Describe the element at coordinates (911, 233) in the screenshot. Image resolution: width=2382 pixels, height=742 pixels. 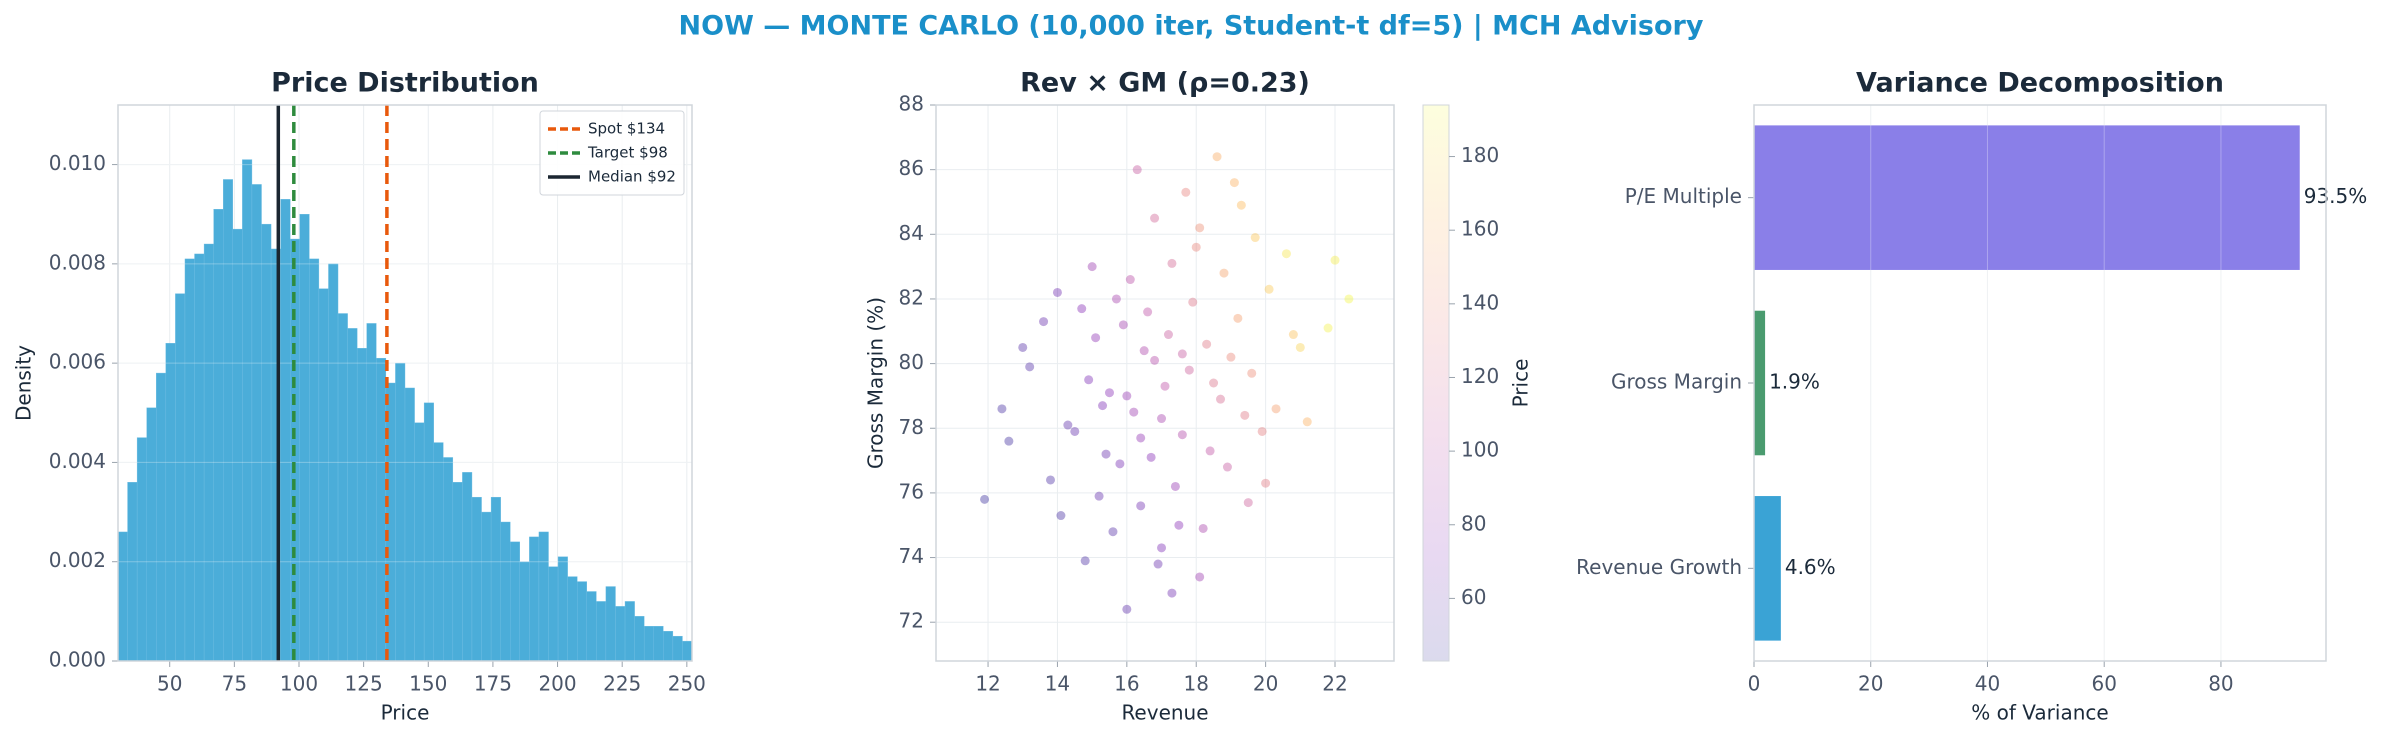
I see `y-tick-label: 84` at that location.